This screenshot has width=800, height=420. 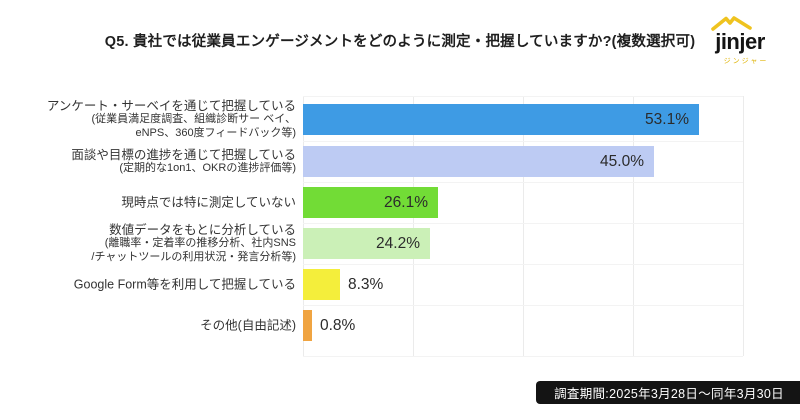 I want to click on category-label-line: (離職率・定着率の推移分析、社内SNS, so click(x=200, y=243).